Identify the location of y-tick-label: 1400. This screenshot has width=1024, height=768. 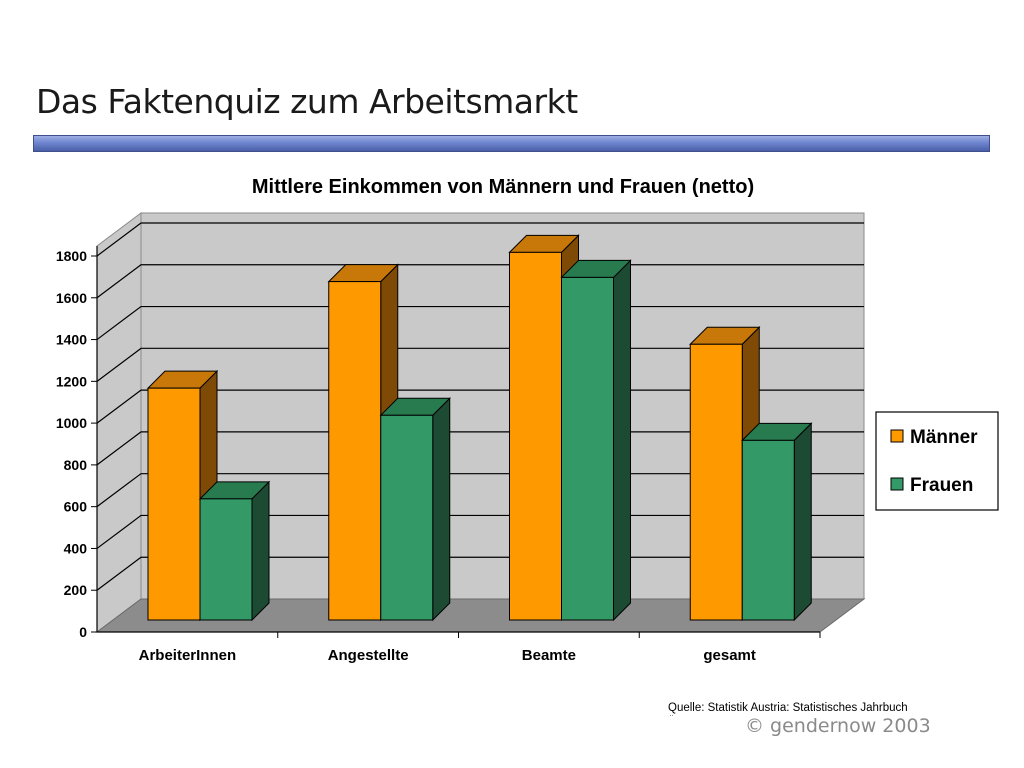
(71, 340).